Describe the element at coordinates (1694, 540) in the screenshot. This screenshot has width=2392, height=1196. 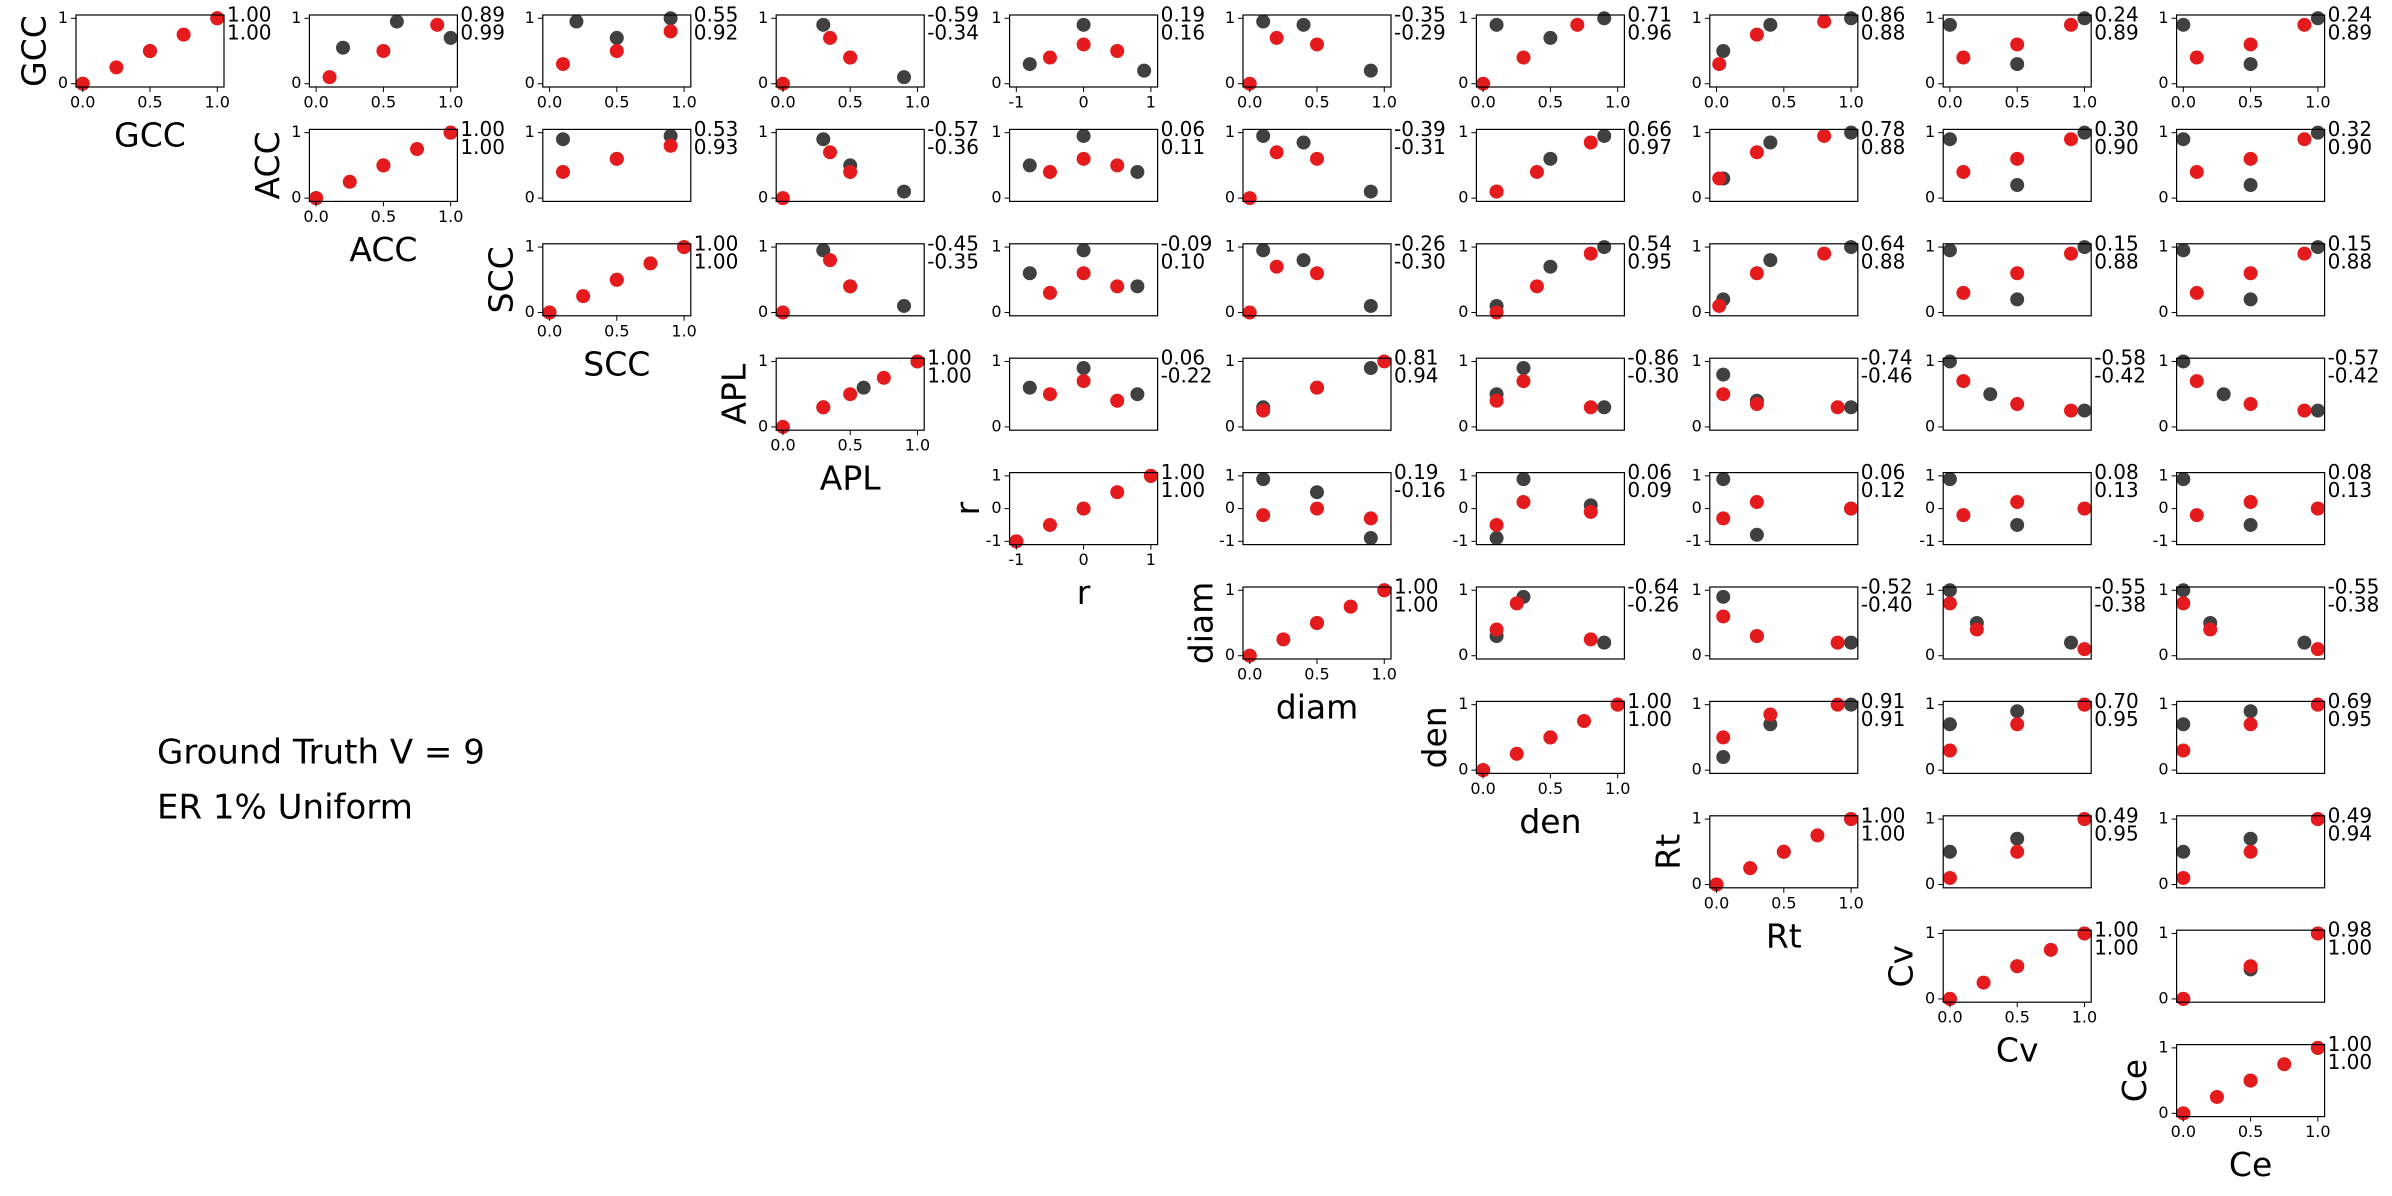
I see `y-tick-label: -1` at that location.